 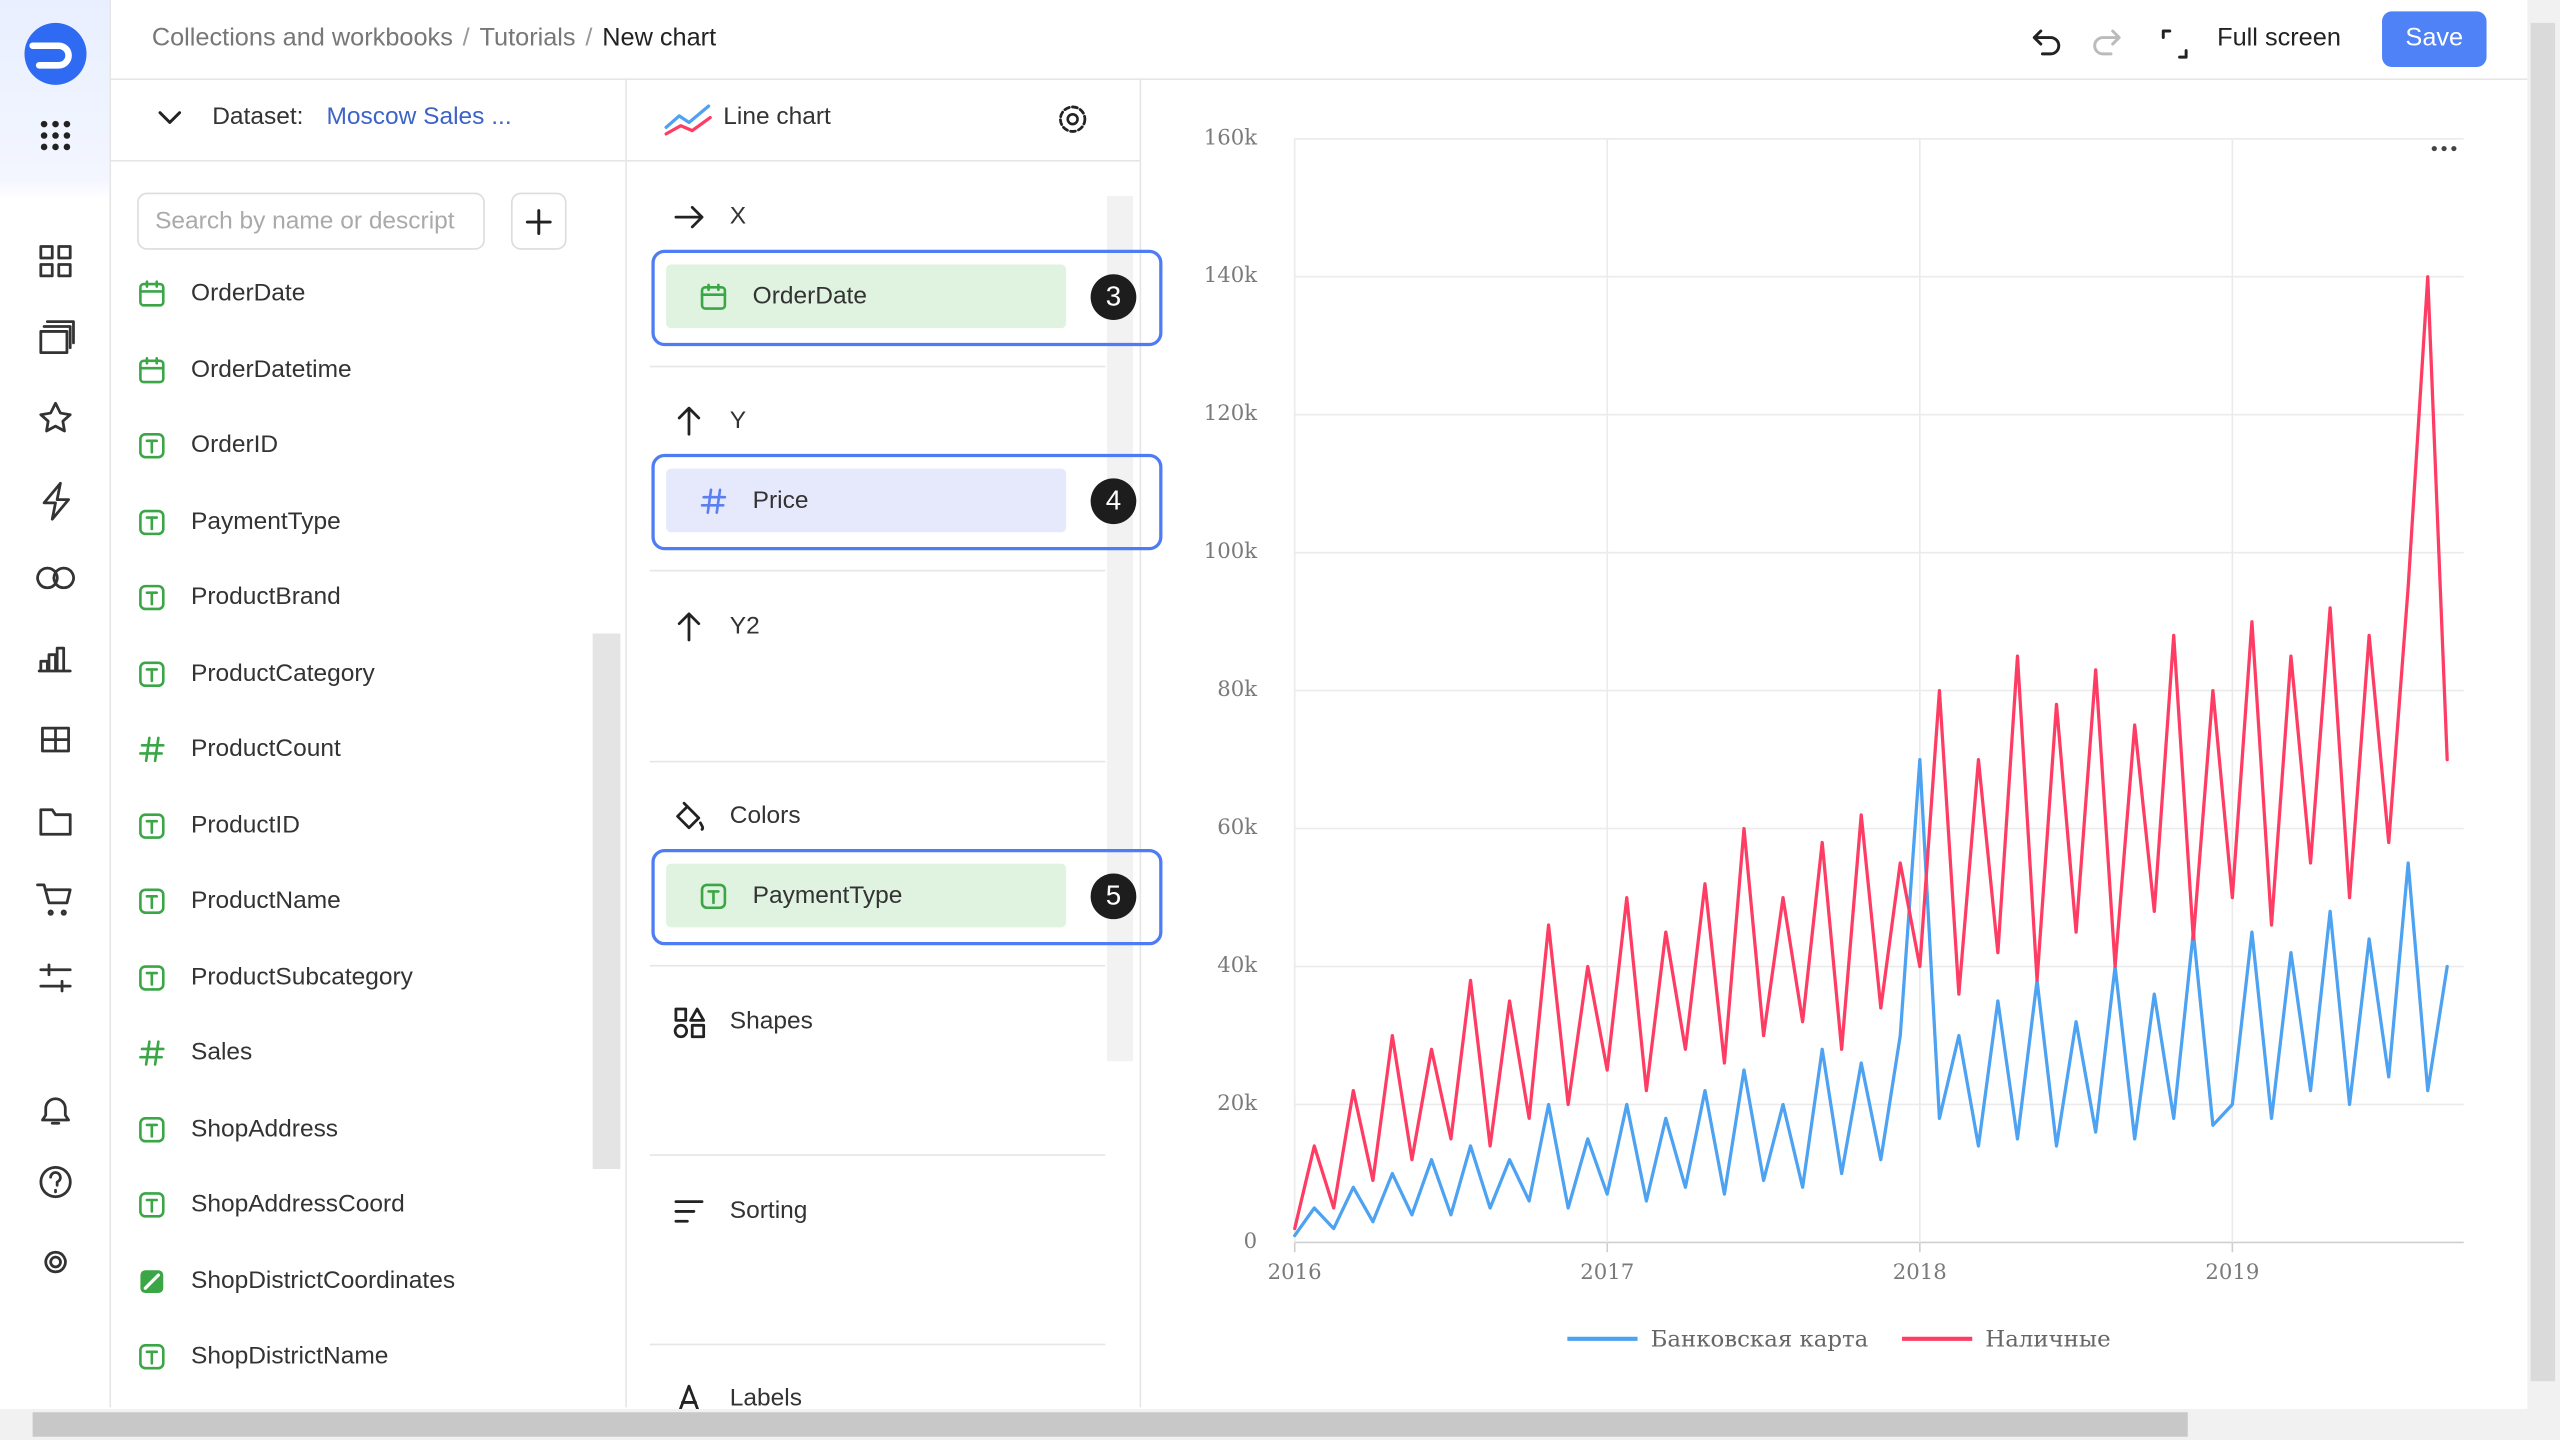 I want to click on toolbar-icons, so click(x=2114, y=39).